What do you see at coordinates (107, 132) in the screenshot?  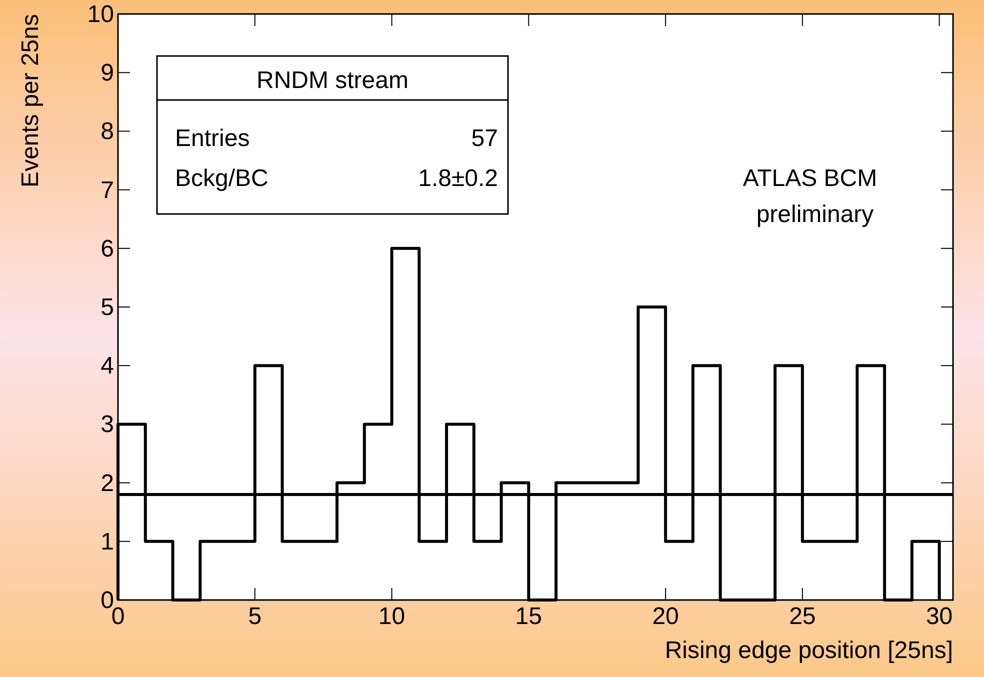 I see `y-tick-label: 8` at bounding box center [107, 132].